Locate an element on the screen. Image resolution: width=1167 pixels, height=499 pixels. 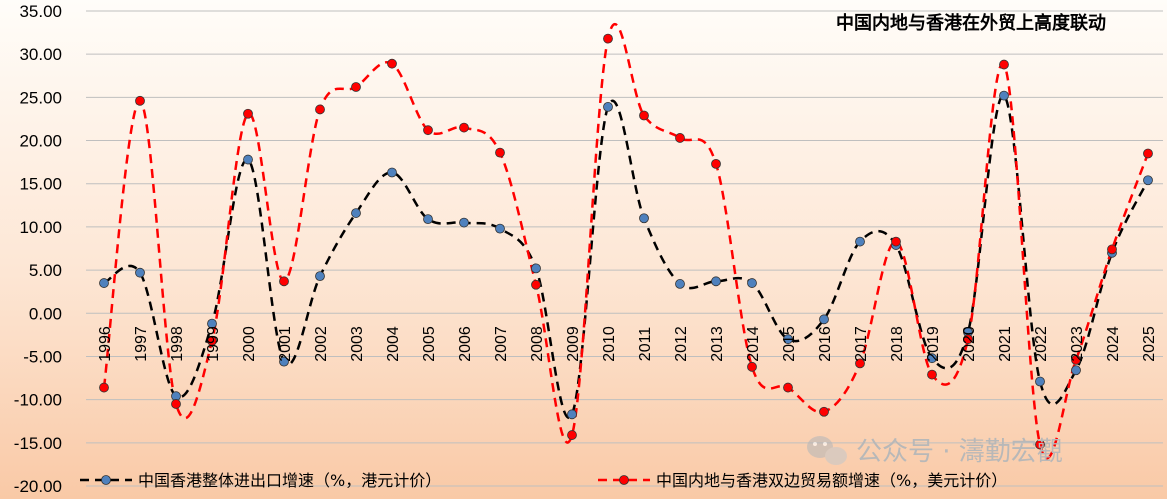
x-tick-label: 2019 is located at coordinates (933, 344).